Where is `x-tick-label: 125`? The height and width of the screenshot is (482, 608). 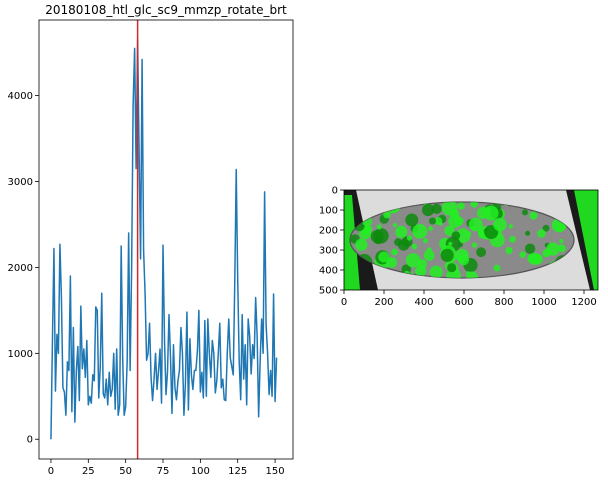
x-tick-label: 125 is located at coordinates (237, 471).